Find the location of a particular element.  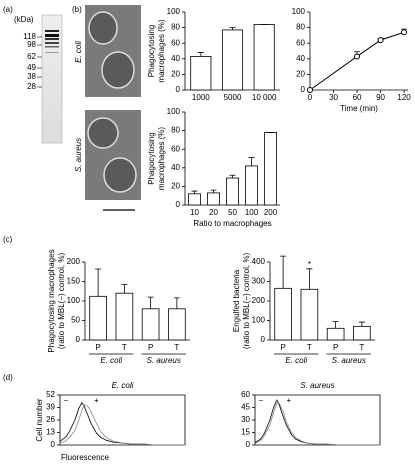

gel-marker-label: 62 is located at coordinates (31, 56).